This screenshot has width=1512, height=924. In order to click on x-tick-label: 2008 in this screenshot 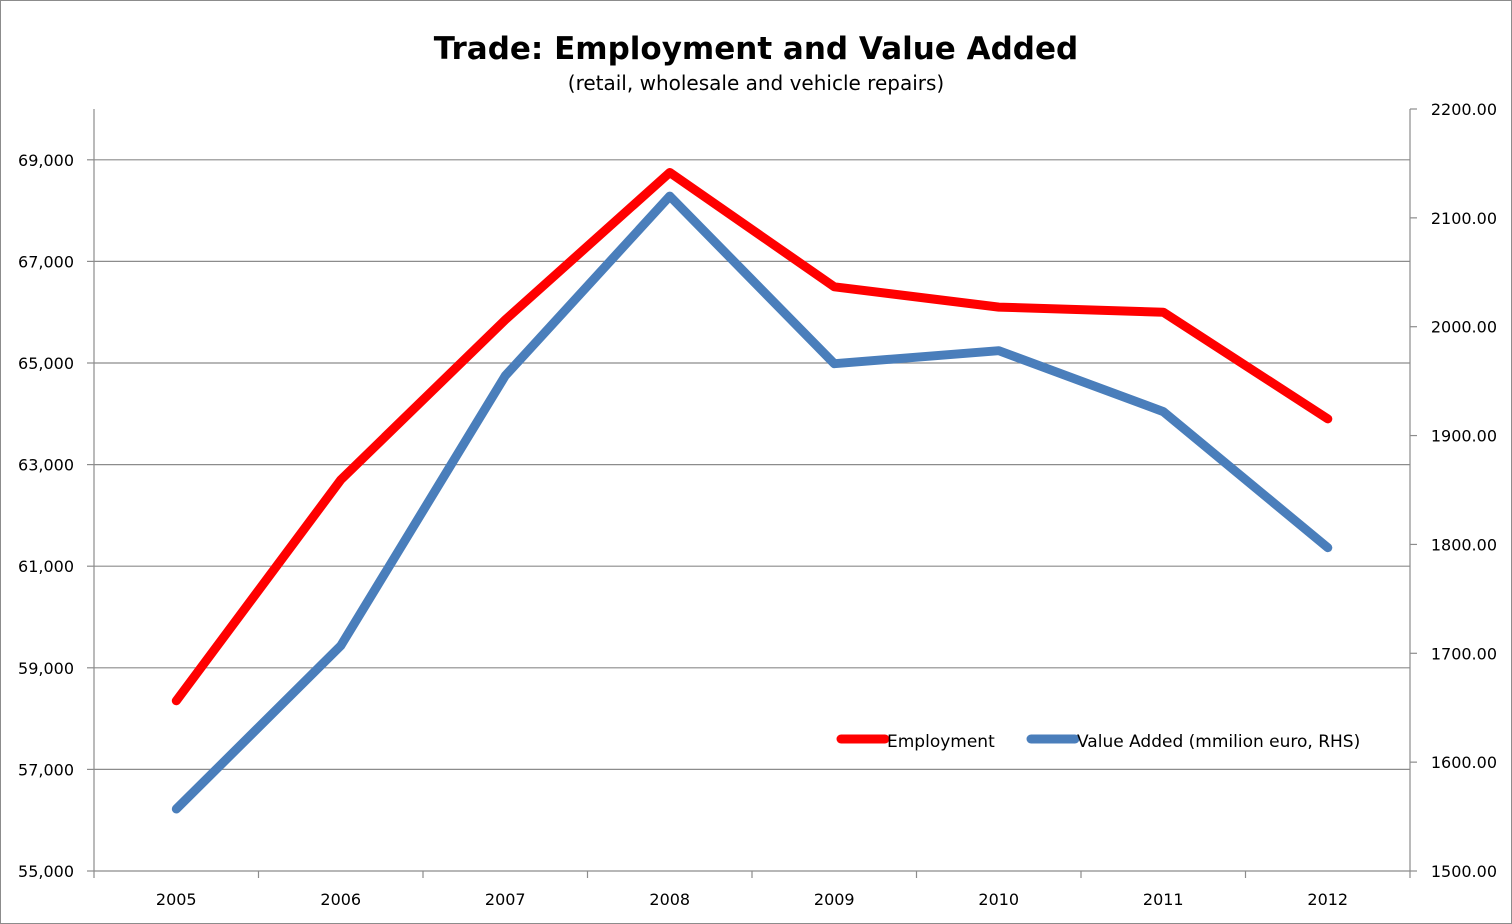, I will do `click(669, 899)`.